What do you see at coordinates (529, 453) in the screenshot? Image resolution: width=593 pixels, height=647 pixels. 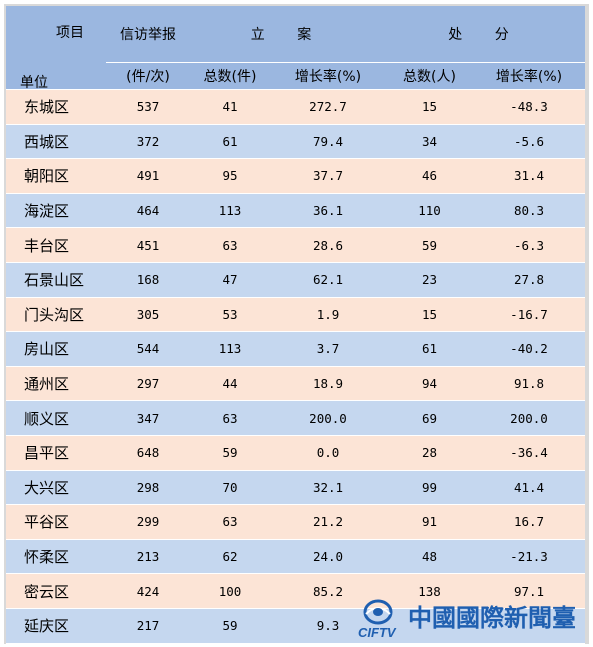 I see `cell-punish-growth: -36.4` at bounding box center [529, 453].